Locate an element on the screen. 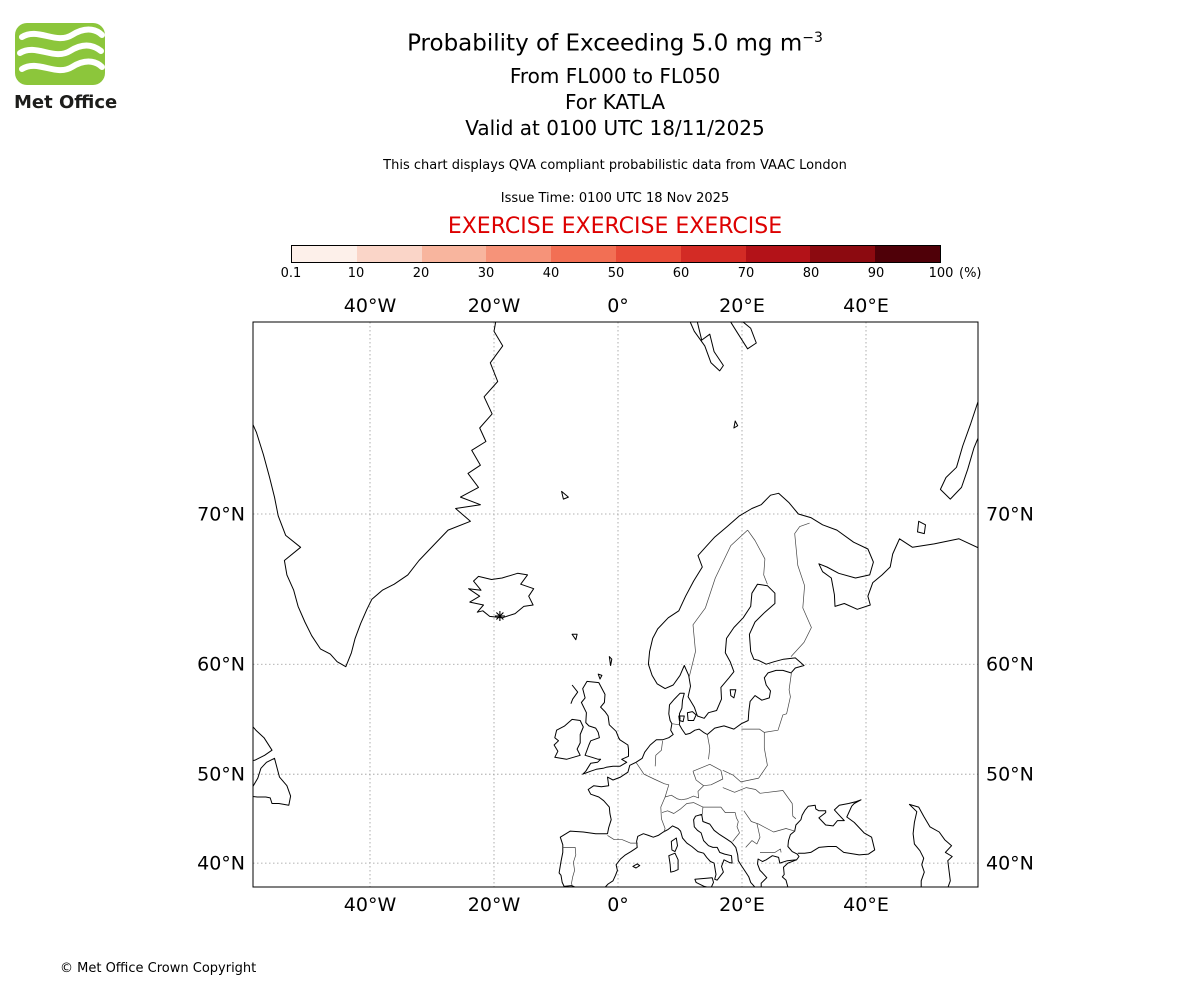 Image resolution: width=1200 pixels, height=1000 pixels. coastline-caspian-sea is located at coordinates (930, 845).